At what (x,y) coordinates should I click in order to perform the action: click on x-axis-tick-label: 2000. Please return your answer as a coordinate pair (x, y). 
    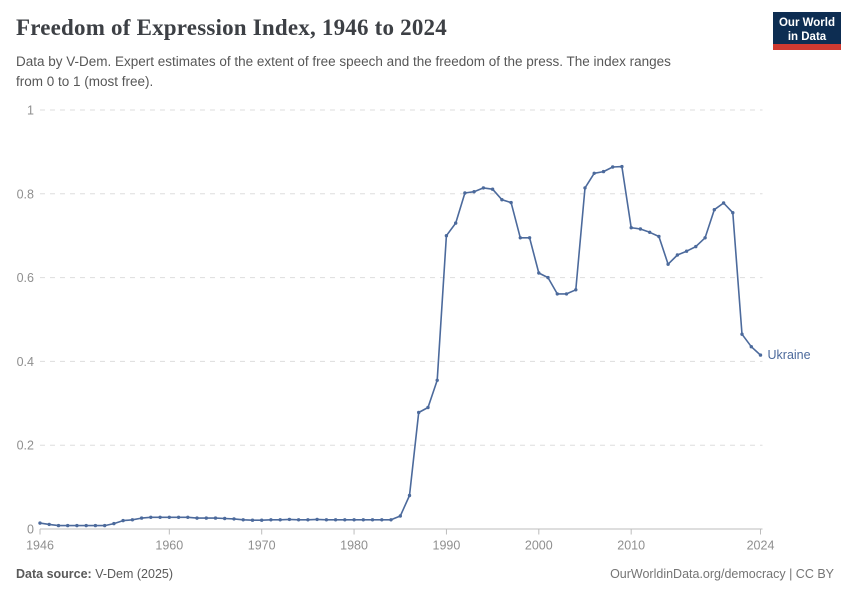
    Looking at the image, I should click on (539, 546).